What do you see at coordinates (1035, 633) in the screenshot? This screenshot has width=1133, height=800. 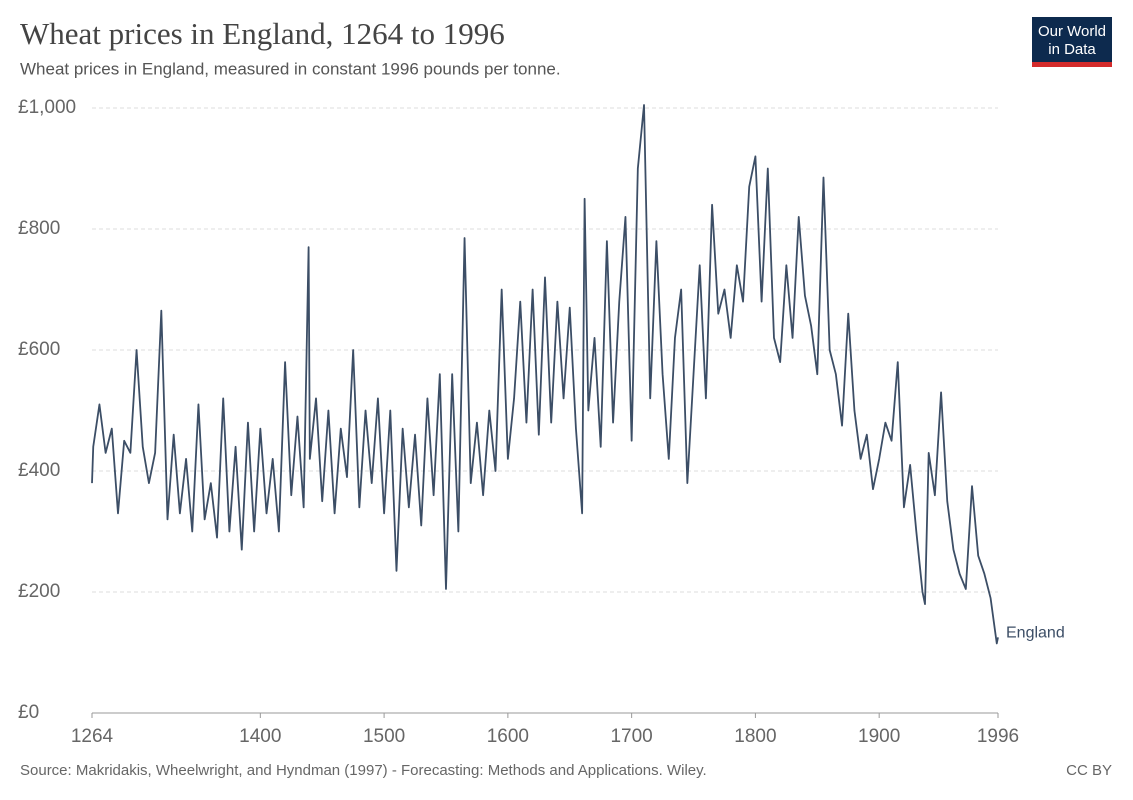 I see `series-label: England` at bounding box center [1035, 633].